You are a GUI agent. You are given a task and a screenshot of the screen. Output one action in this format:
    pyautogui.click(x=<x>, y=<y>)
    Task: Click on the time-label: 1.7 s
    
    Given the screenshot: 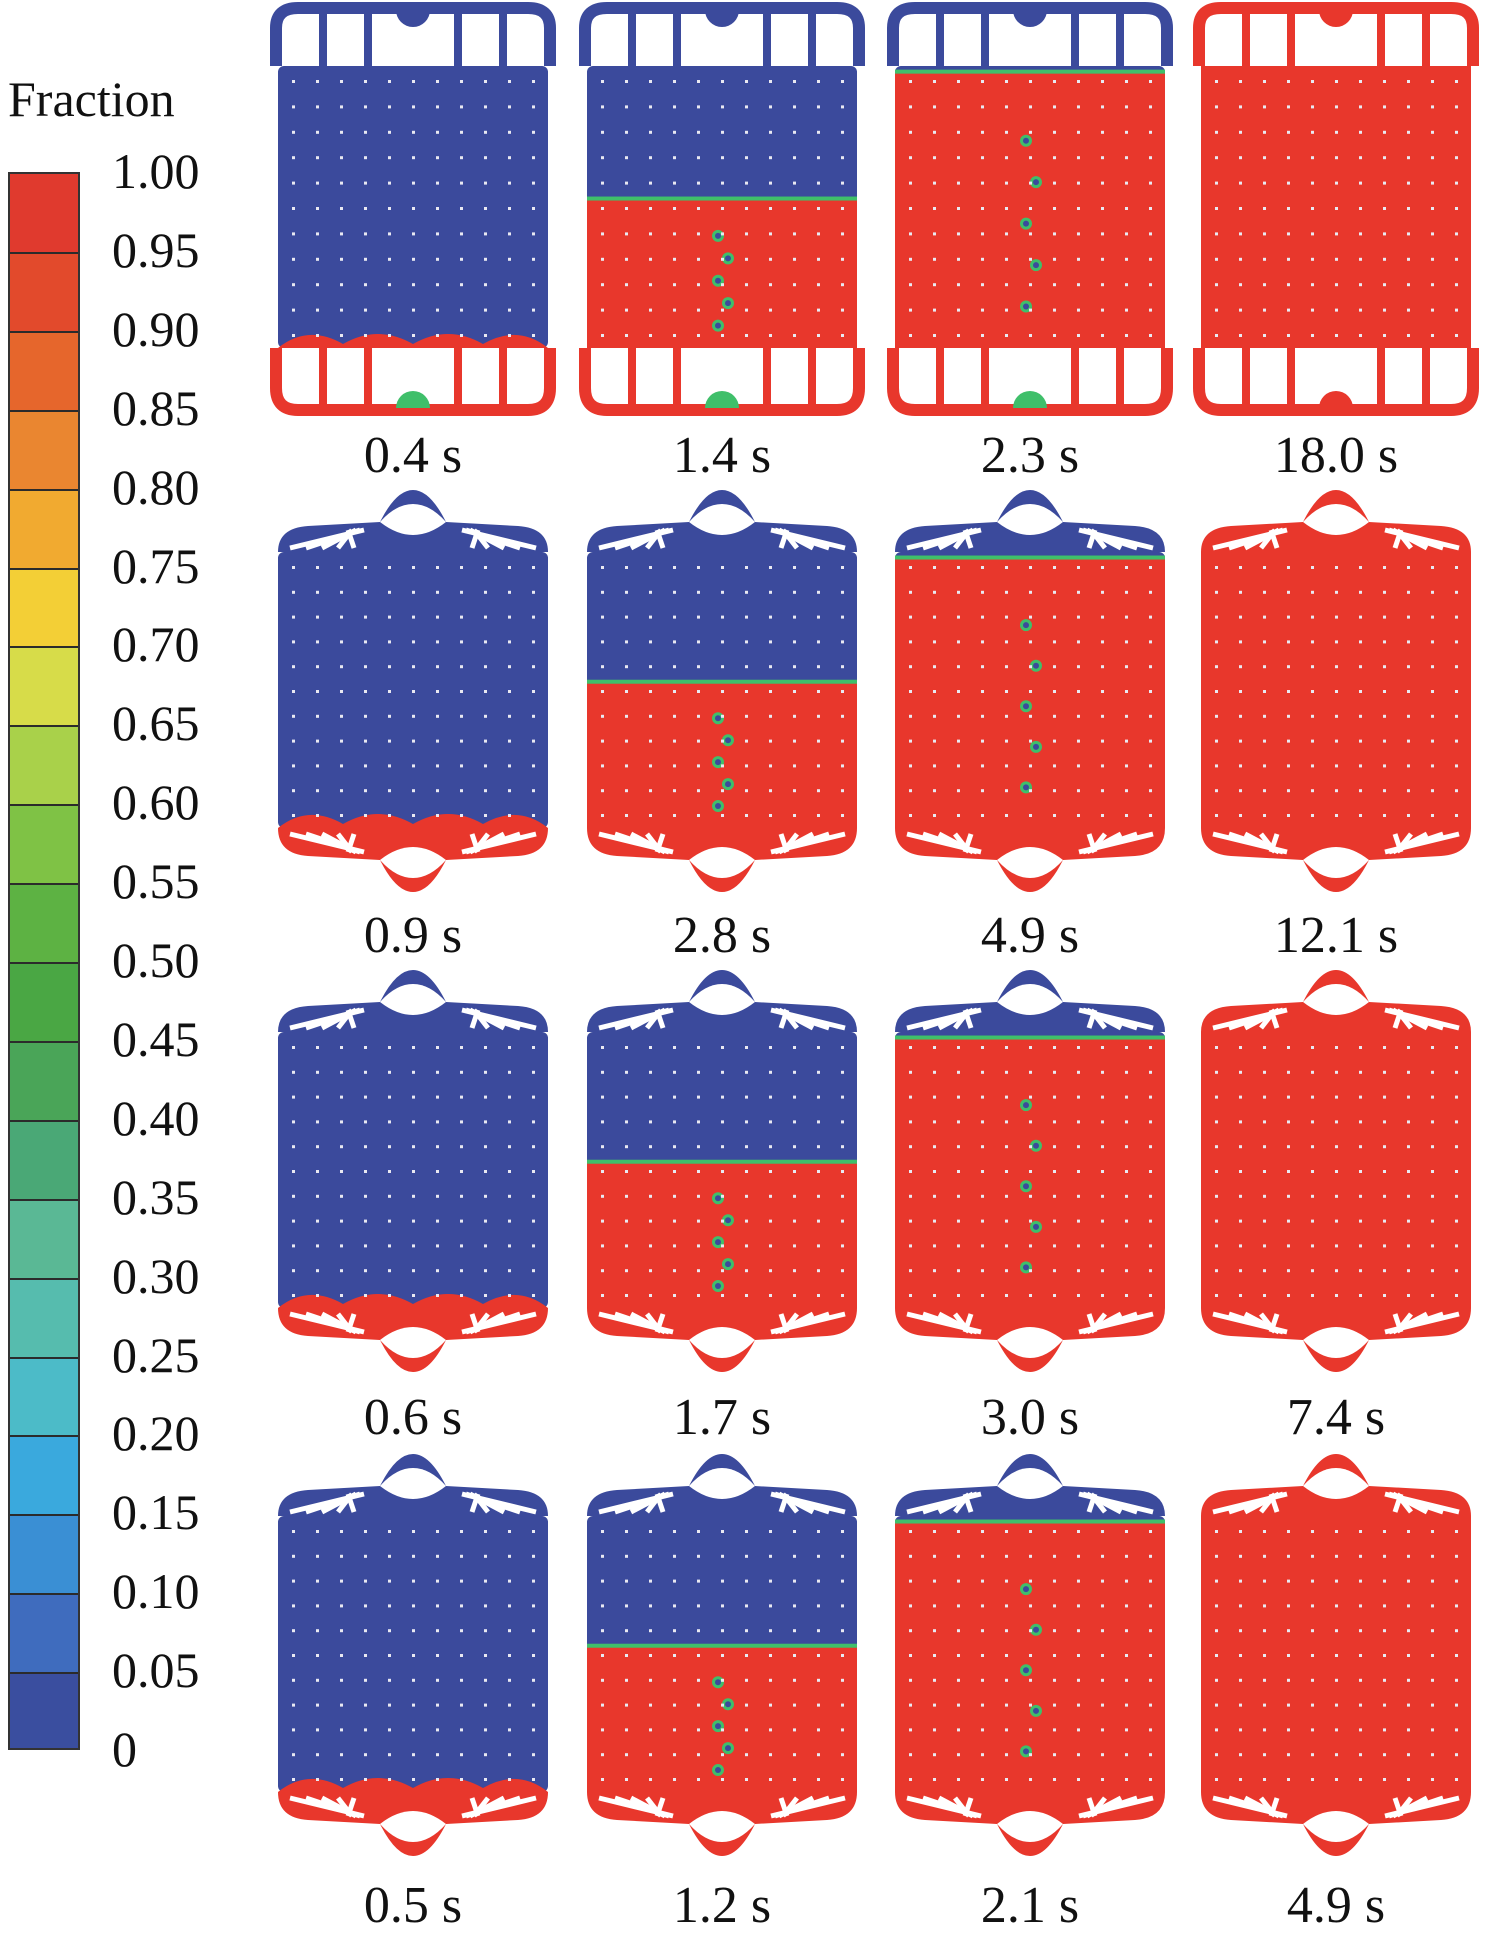 What is the action you would take?
    pyautogui.click(x=722, y=1417)
    